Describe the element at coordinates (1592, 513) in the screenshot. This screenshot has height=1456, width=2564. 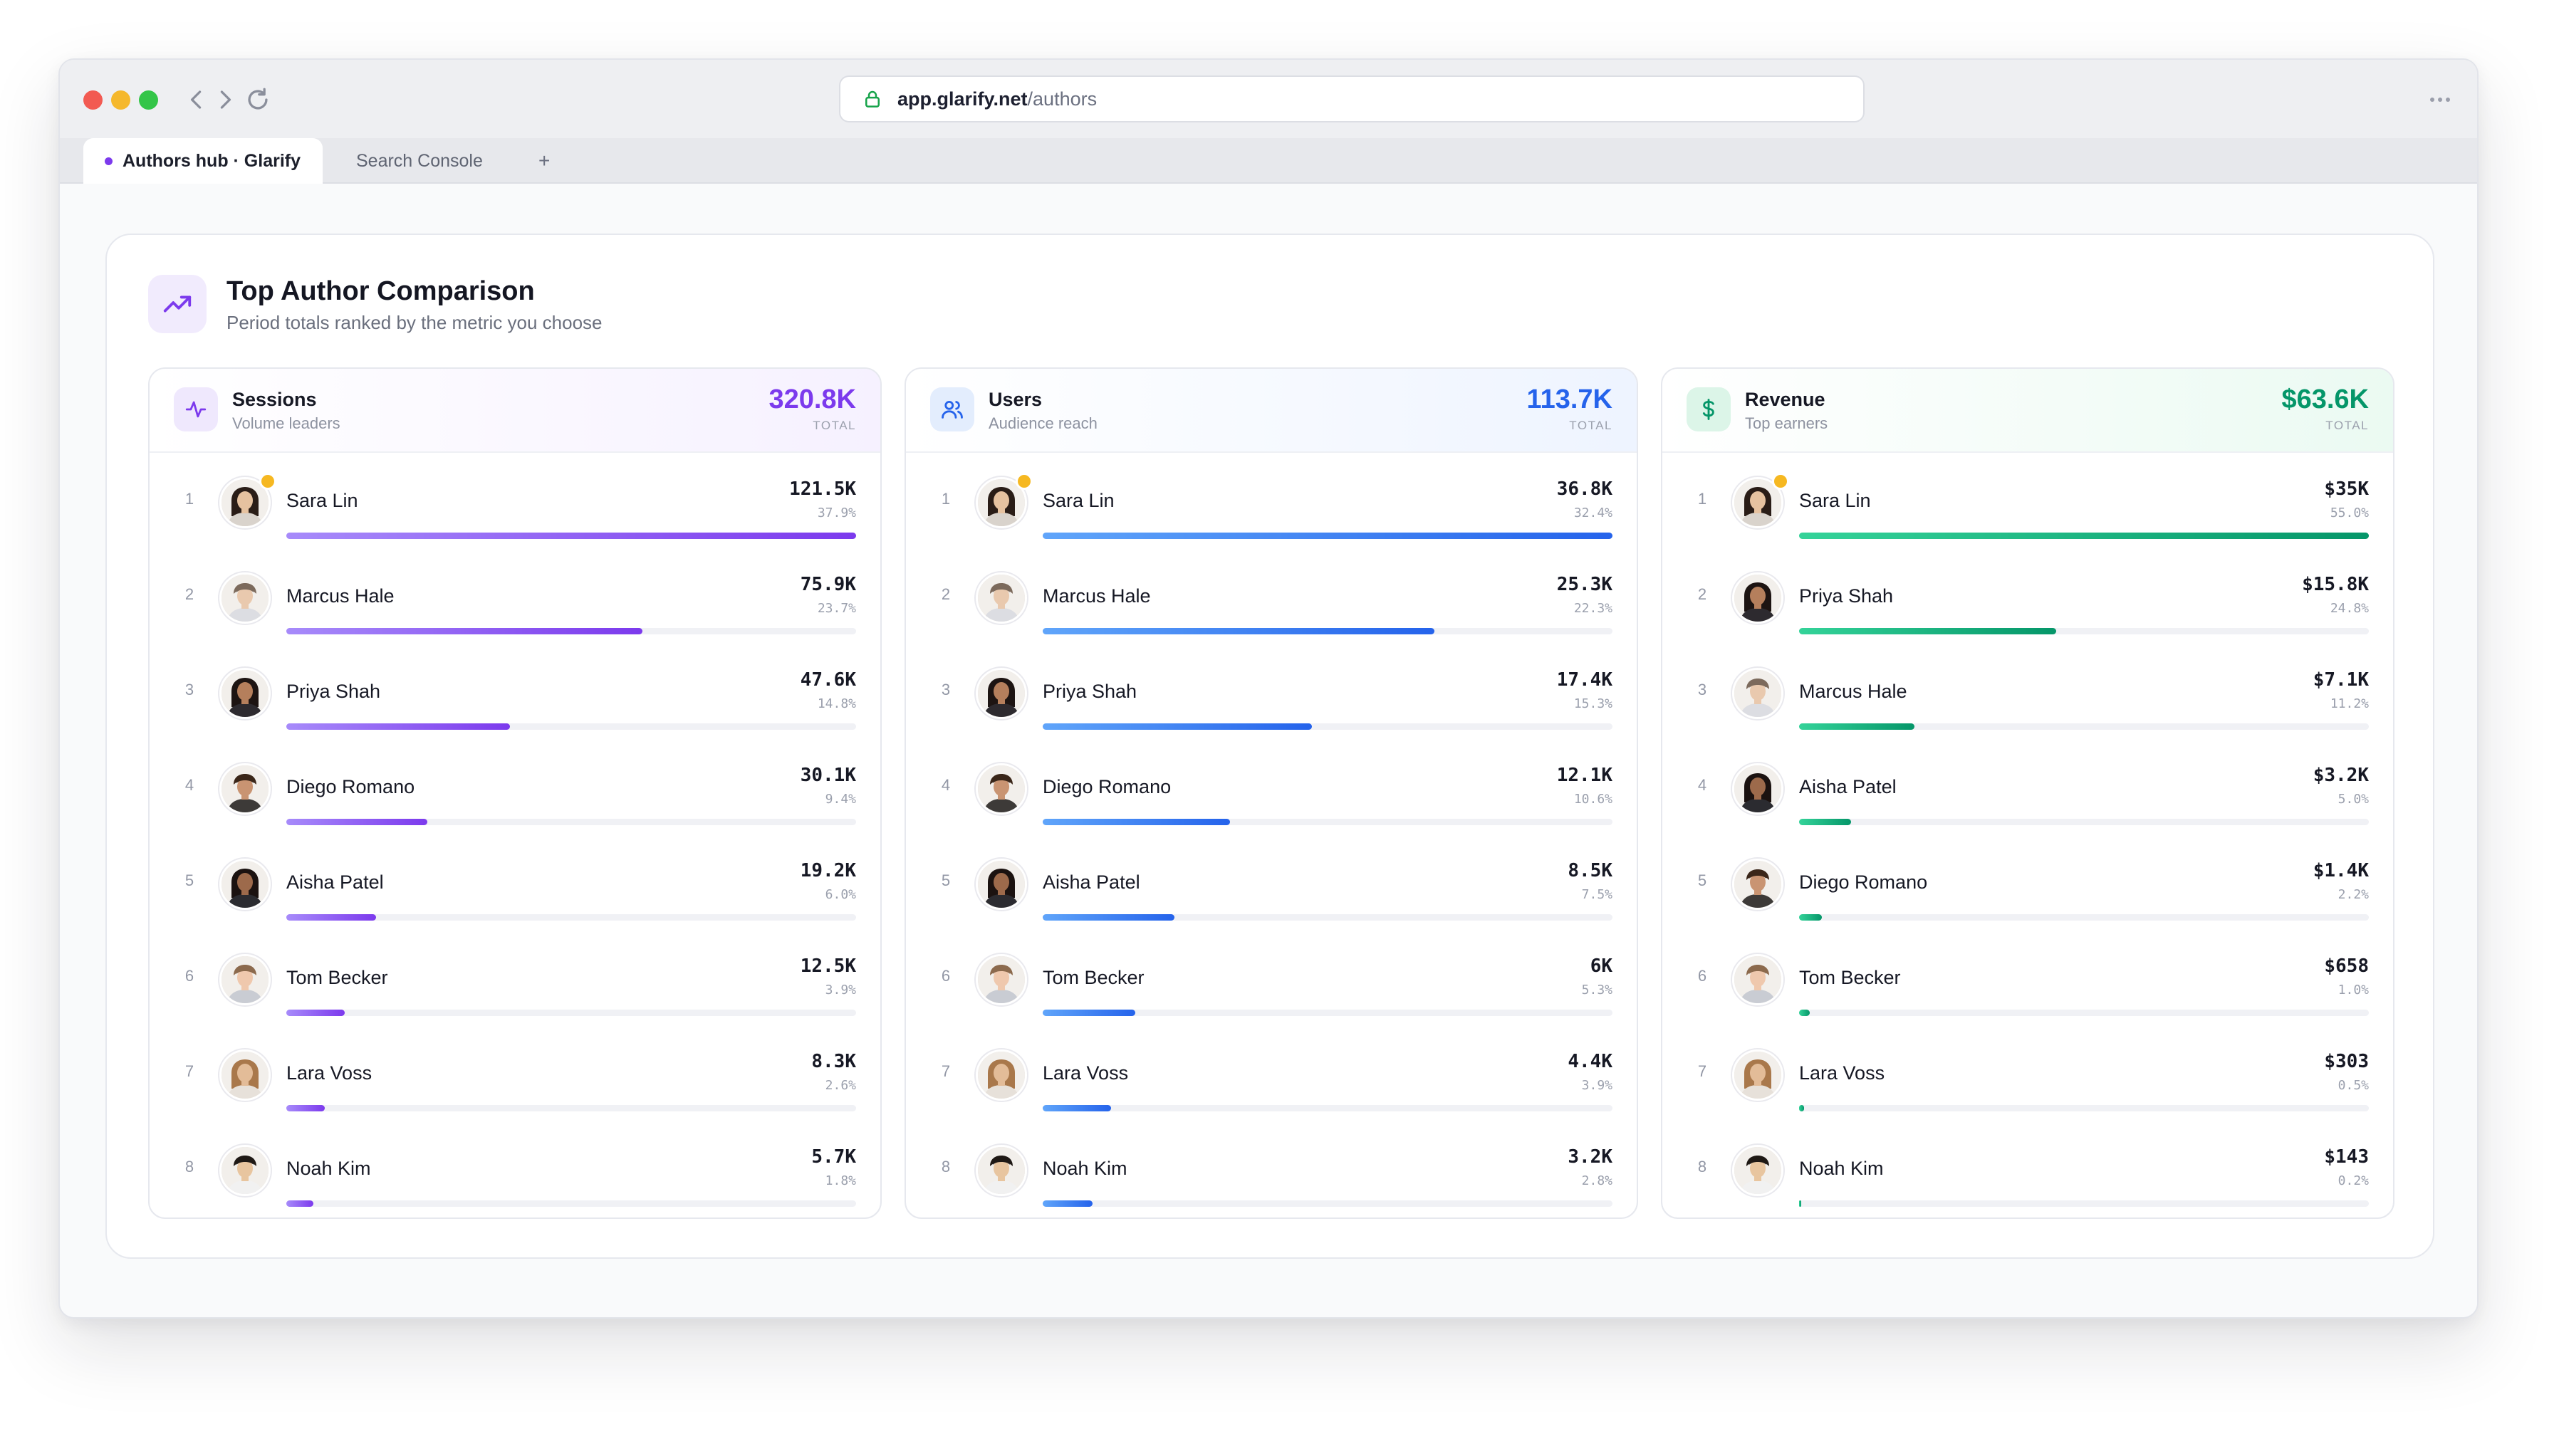
I see `share-percent: 32.4%` at that location.